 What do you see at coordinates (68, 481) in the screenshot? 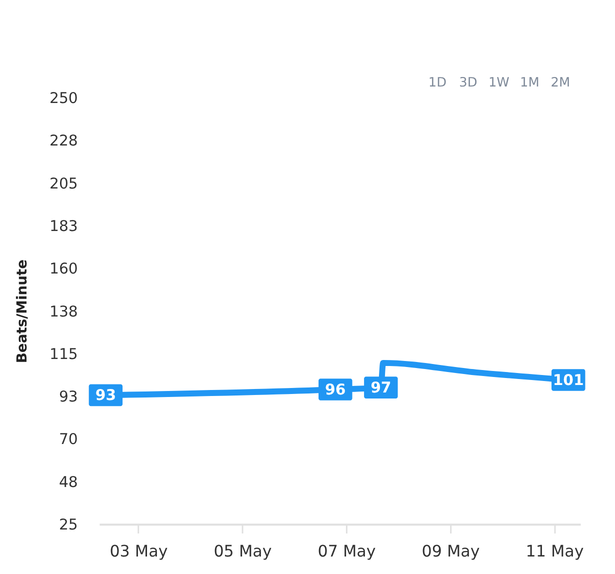
I see `y-tick-label: 48` at bounding box center [68, 481].